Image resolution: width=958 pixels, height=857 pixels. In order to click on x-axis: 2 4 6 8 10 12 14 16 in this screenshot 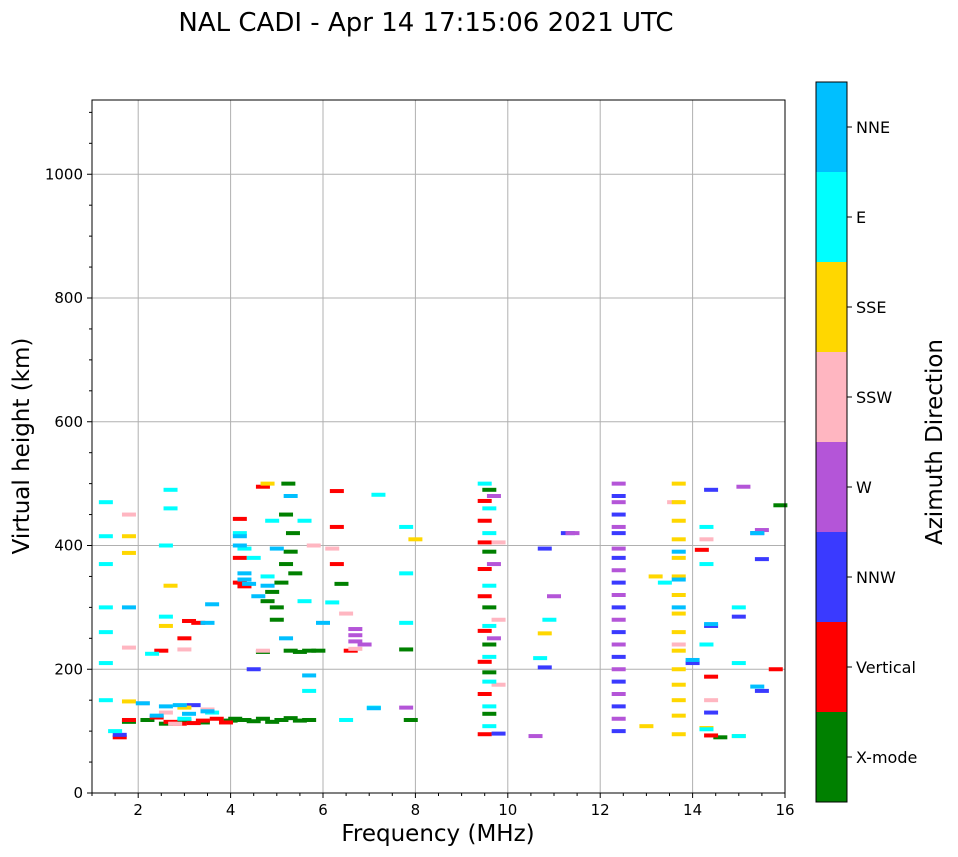, I will do `click(443, 806)`.